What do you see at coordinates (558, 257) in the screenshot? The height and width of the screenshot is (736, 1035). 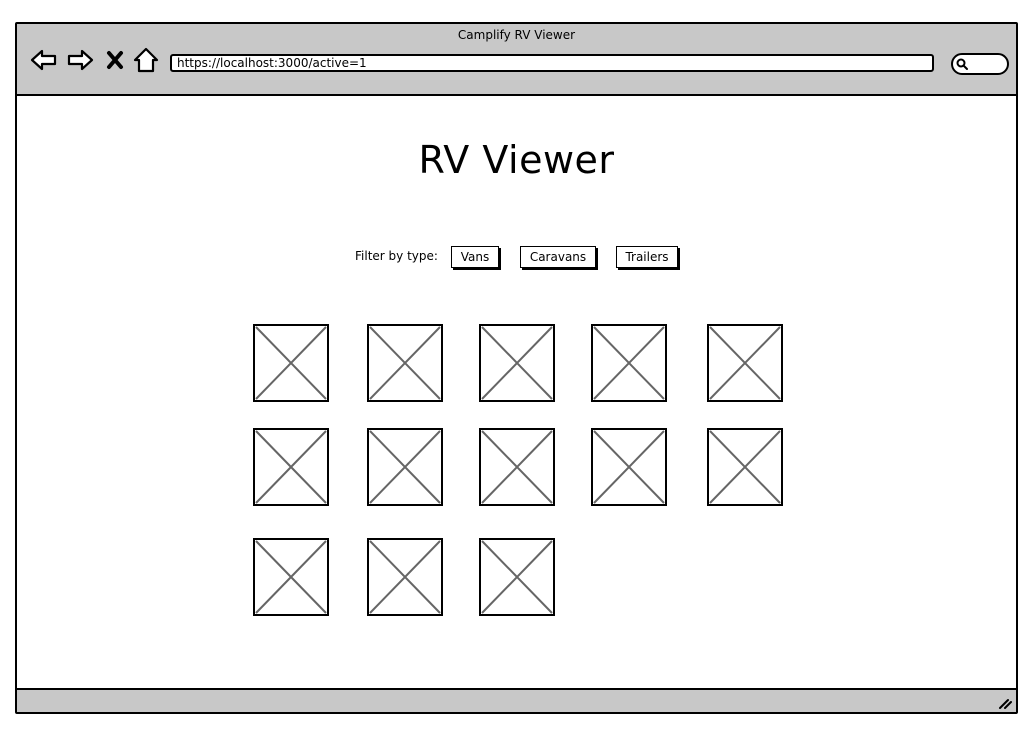 I see `filter-caravans-button: Caravans` at bounding box center [558, 257].